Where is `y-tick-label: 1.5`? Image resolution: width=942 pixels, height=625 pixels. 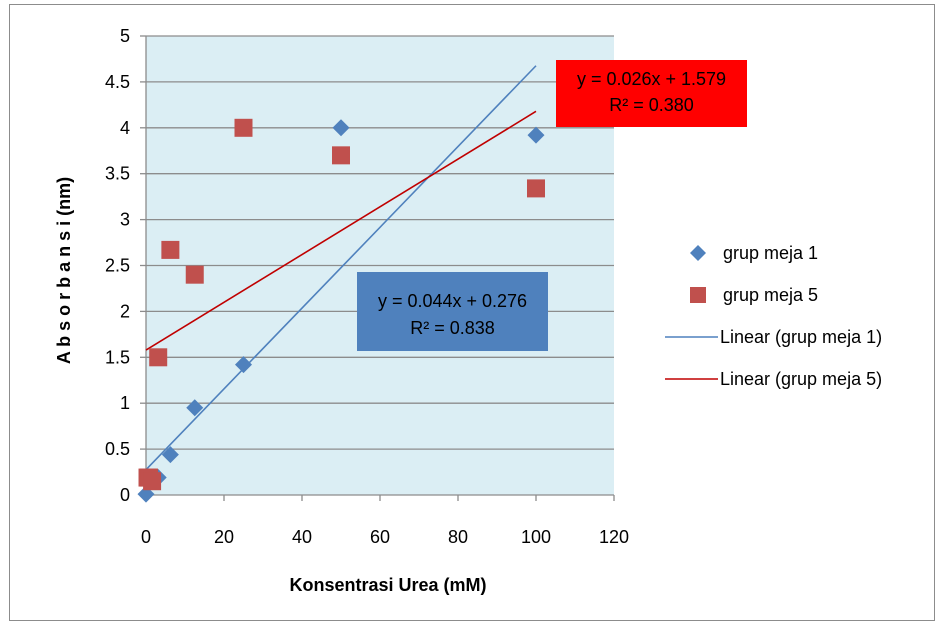
y-tick-label: 1.5 is located at coordinates (117, 357).